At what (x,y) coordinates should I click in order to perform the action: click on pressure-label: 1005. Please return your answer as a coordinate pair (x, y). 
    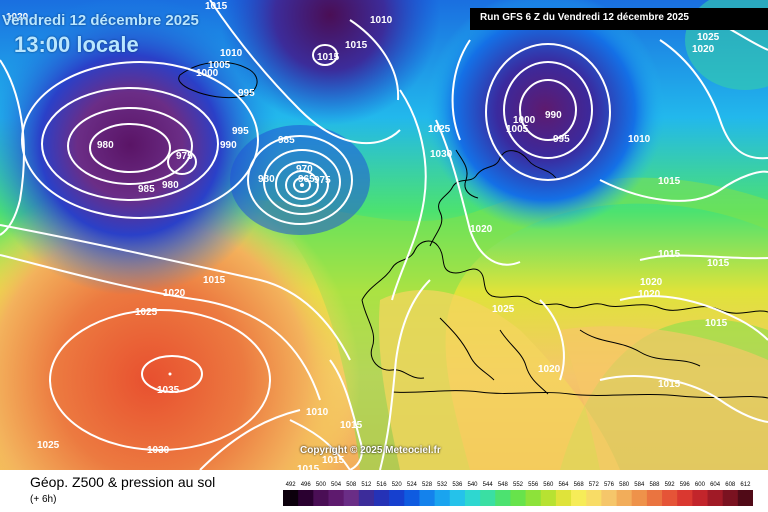
    Looking at the image, I should click on (219, 65).